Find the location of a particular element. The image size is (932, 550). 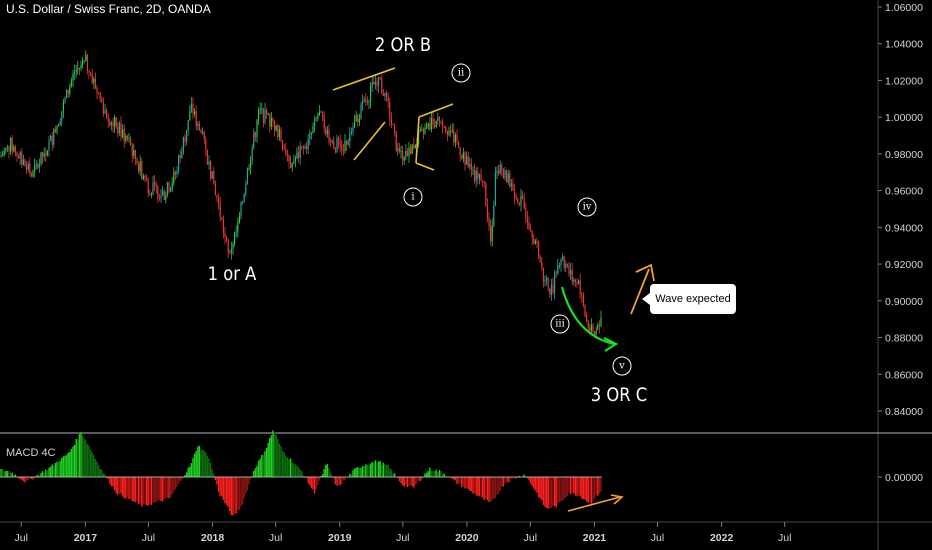

x-tick-label: Jul is located at coordinates (21, 538).